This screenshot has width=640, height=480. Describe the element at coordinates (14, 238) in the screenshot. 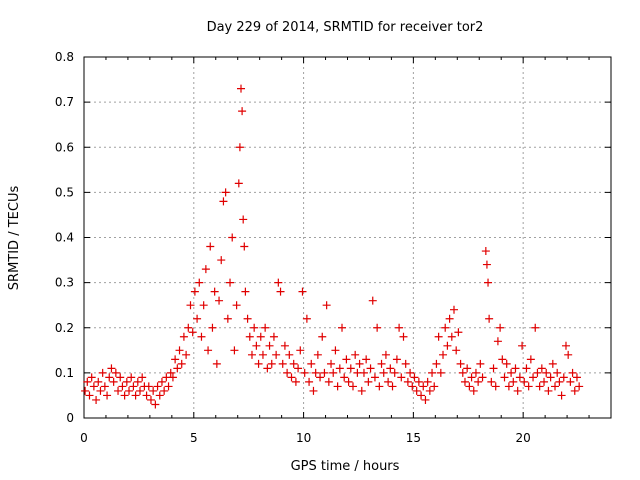

I see `y-axis-label: SRMTID / TECUs` at that location.